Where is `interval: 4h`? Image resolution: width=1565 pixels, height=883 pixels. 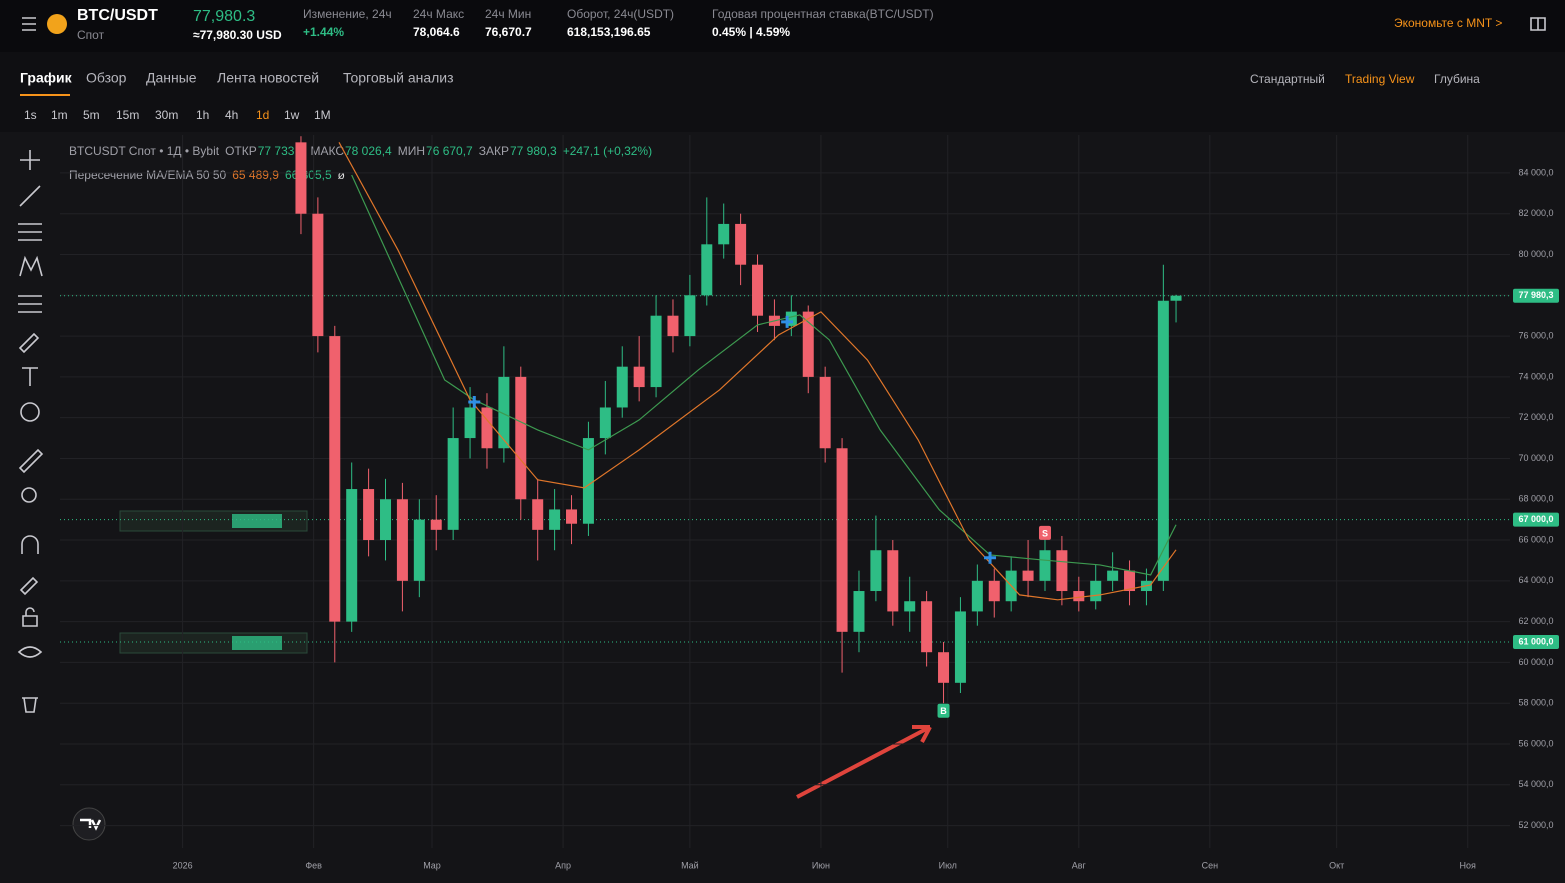 interval: 4h is located at coordinates (231, 115).